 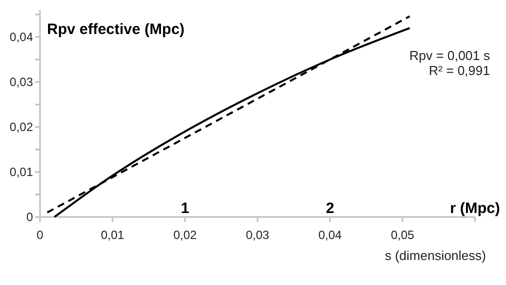 I want to click on x2-axis-title: r (Mpc), so click(x=475, y=208).